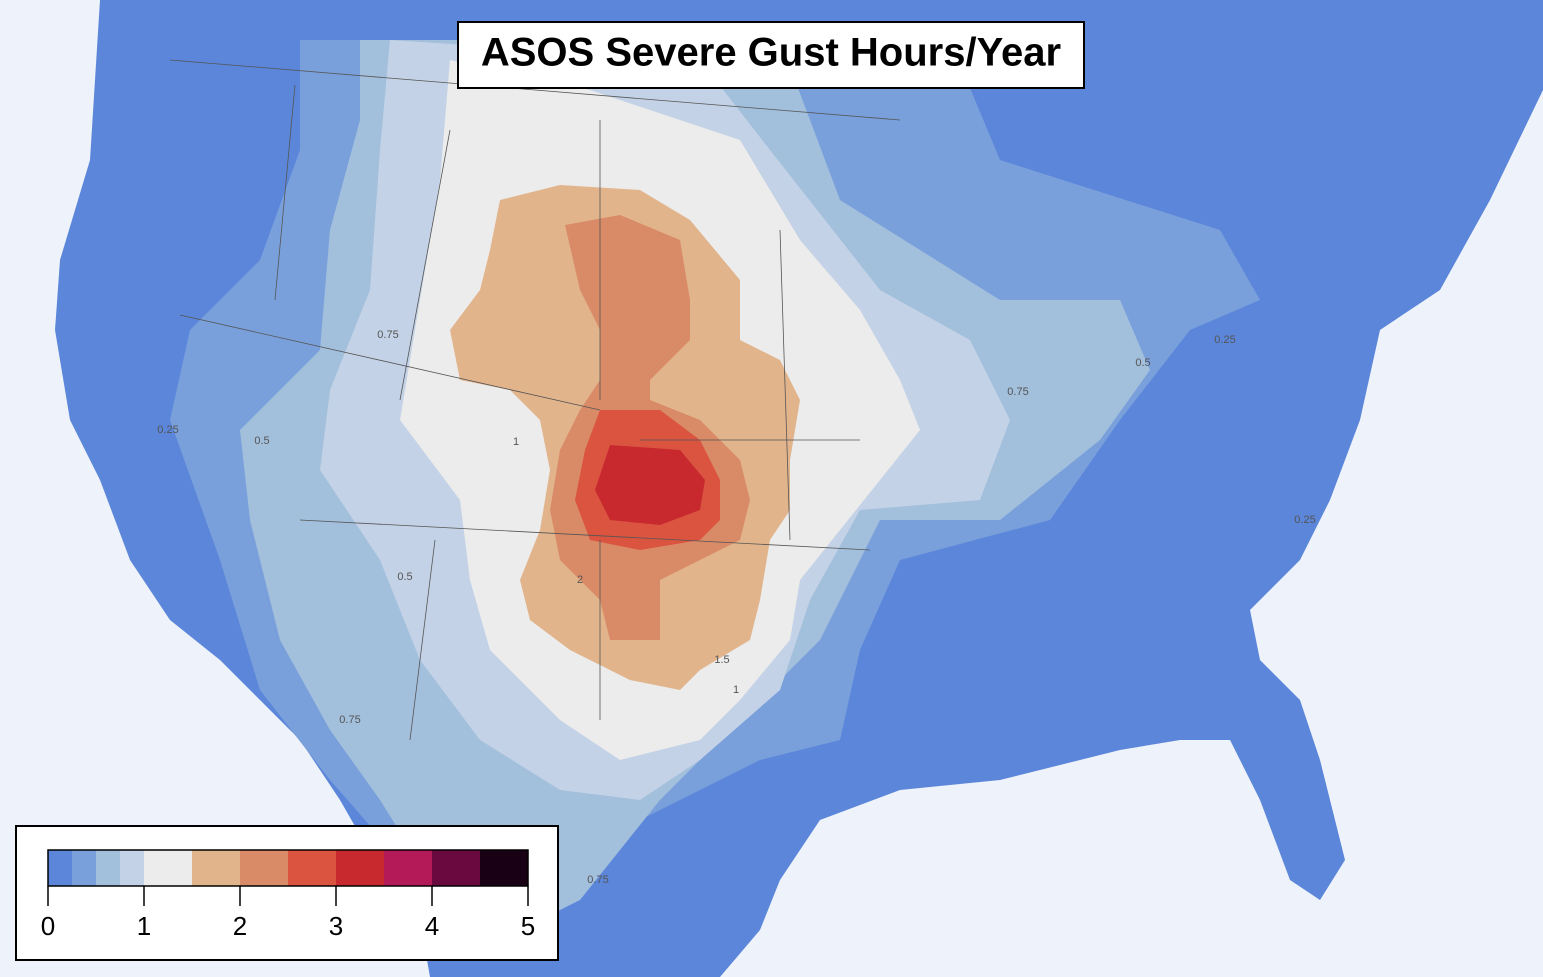  I want to click on tick-label: 3, so click(336, 926).